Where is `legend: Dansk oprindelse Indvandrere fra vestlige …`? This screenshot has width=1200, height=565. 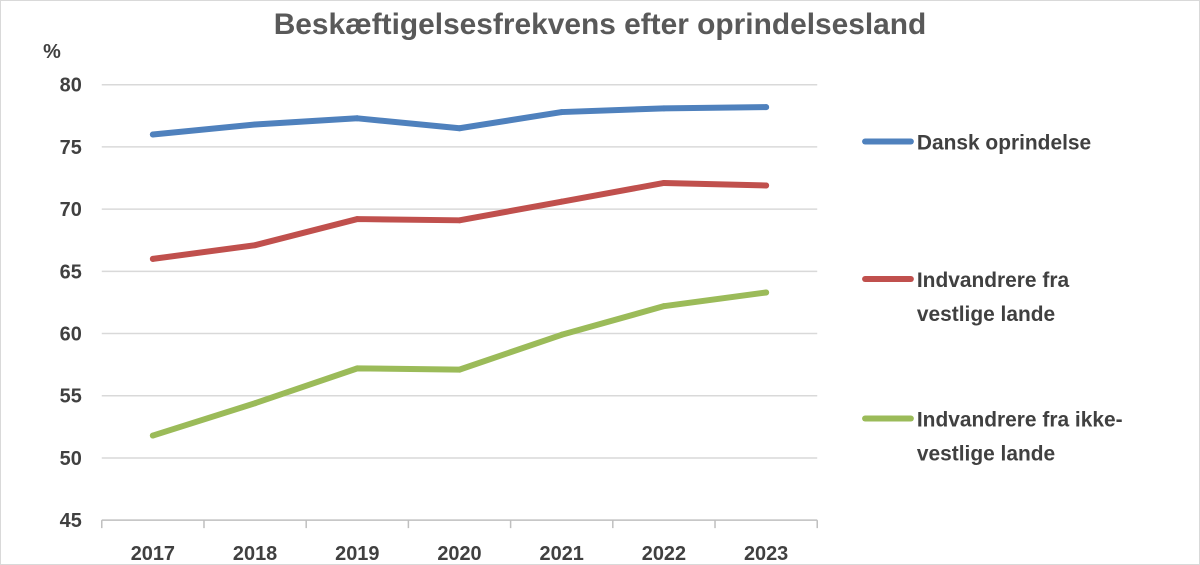
legend: Dansk oprindelse Indvandrere fra vestlige … is located at coordinates (992, 298).